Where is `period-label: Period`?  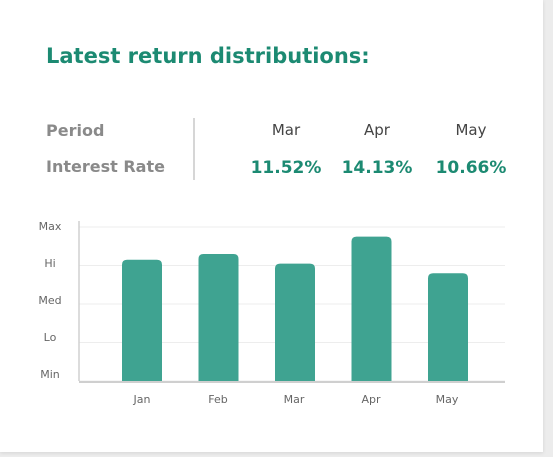 period-label: Period is located at coordinates (75, 130).